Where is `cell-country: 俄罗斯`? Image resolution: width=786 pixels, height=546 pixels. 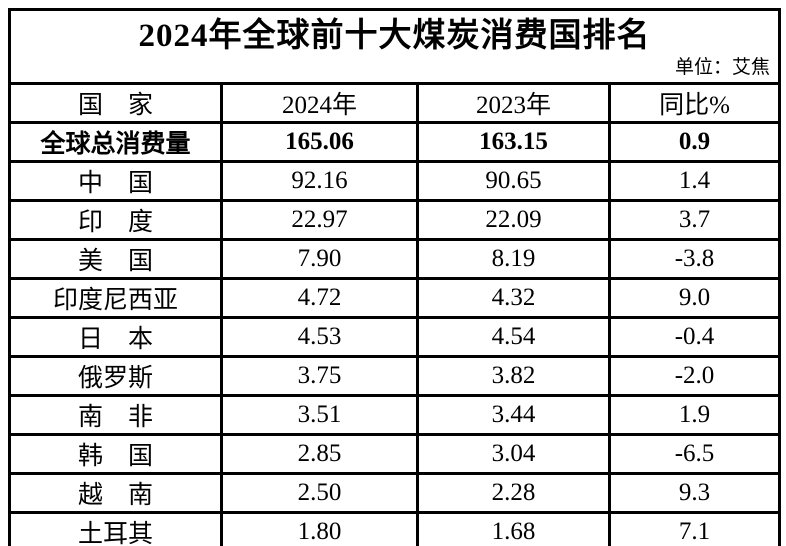 cell-country: 俄罗斯 is located at coordinates (115, 376).